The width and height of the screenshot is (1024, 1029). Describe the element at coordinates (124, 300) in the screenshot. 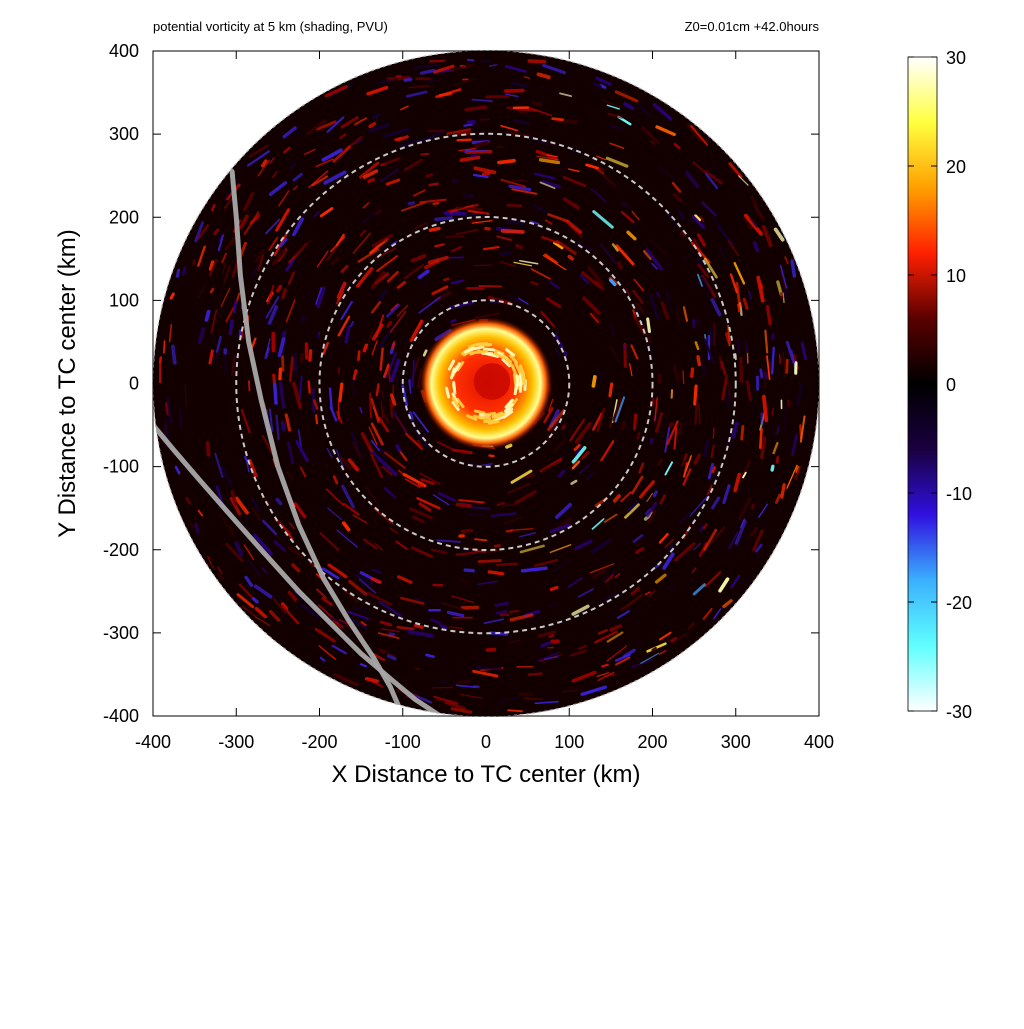

I see `y-tick-label: 100` at that location.